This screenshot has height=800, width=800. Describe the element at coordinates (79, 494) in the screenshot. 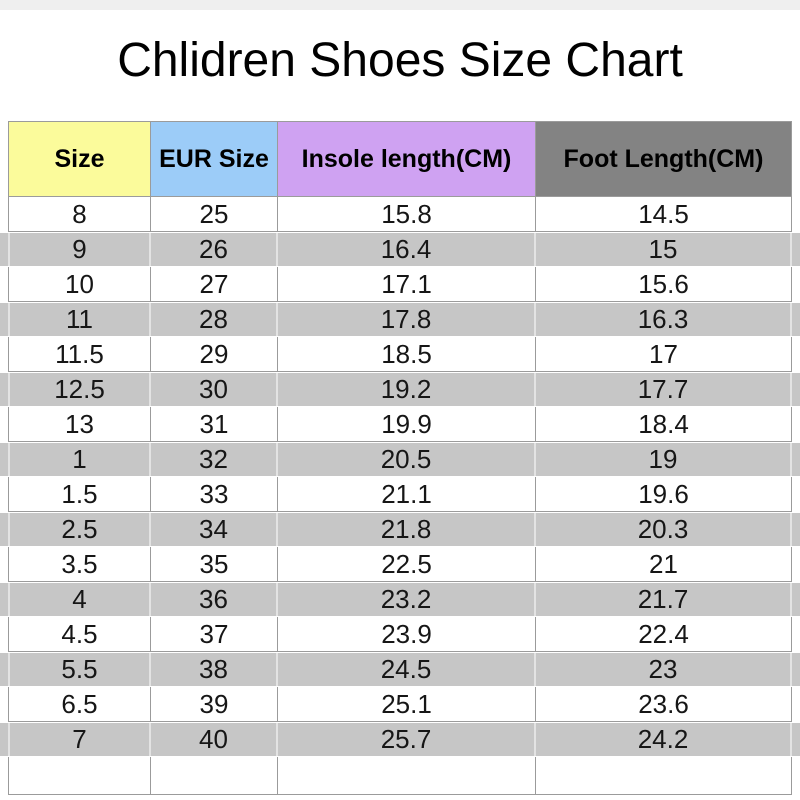

I see `table-cell: 1.5` at that location.